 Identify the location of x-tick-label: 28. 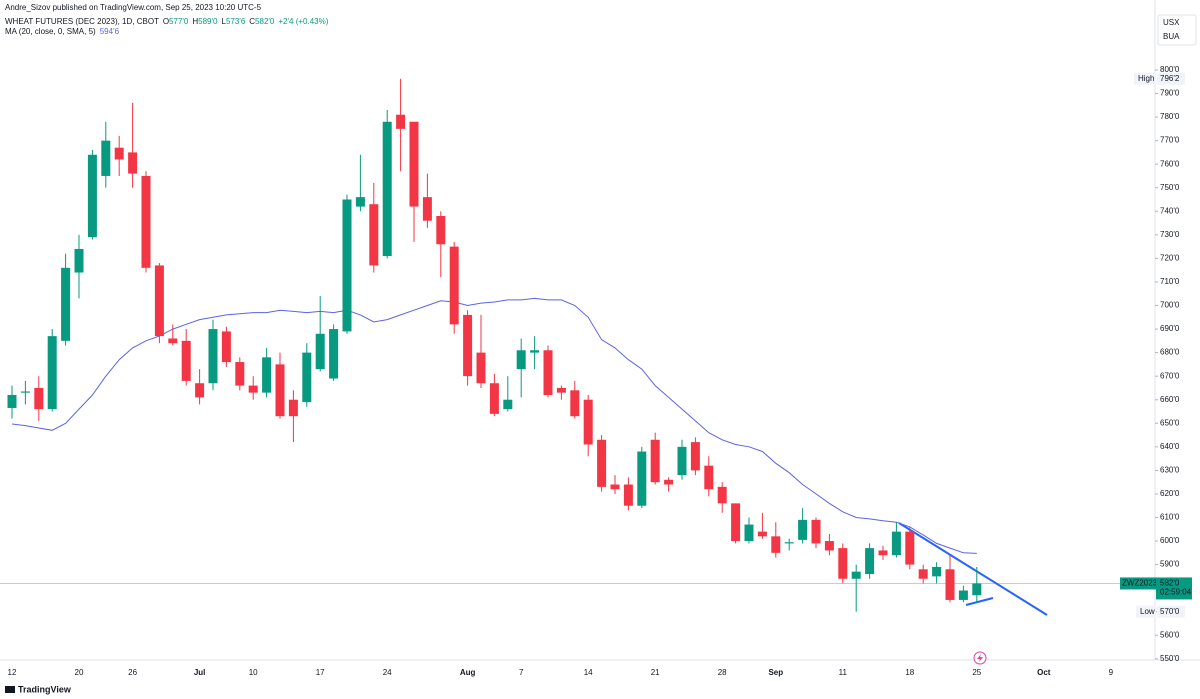
(722, 672).